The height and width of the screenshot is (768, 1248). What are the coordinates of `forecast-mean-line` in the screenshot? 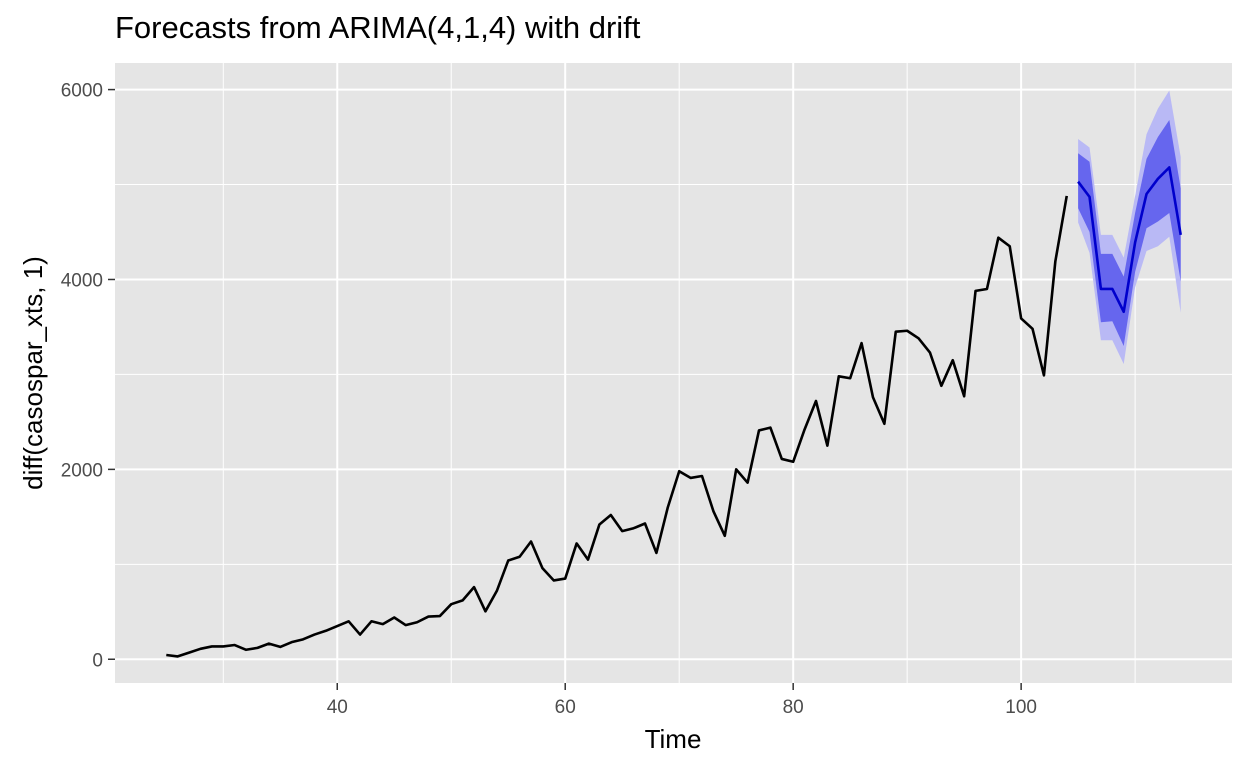 It's located at (1129, 240).